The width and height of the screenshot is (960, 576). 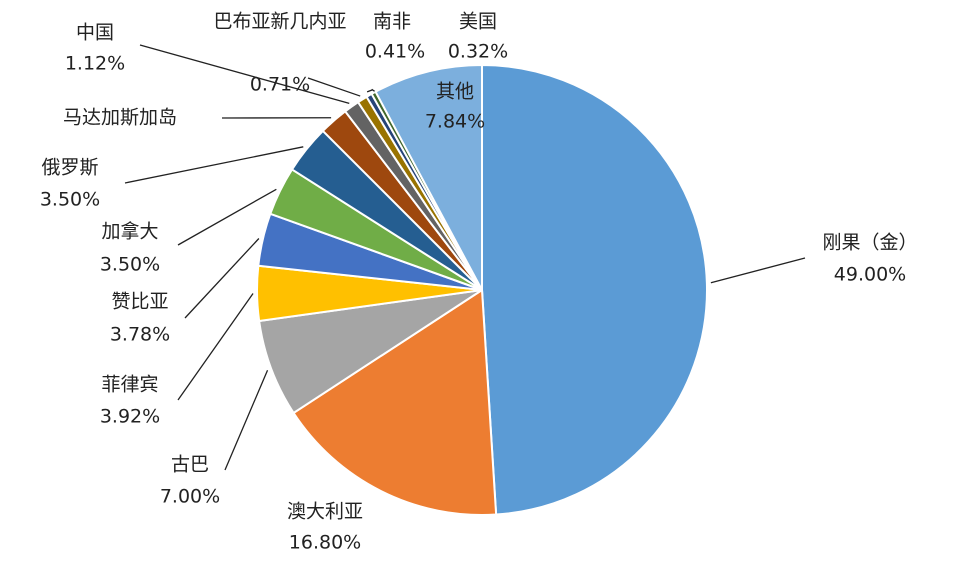 I want to click on value-label: 3.92%, so click(x=130, y=417).